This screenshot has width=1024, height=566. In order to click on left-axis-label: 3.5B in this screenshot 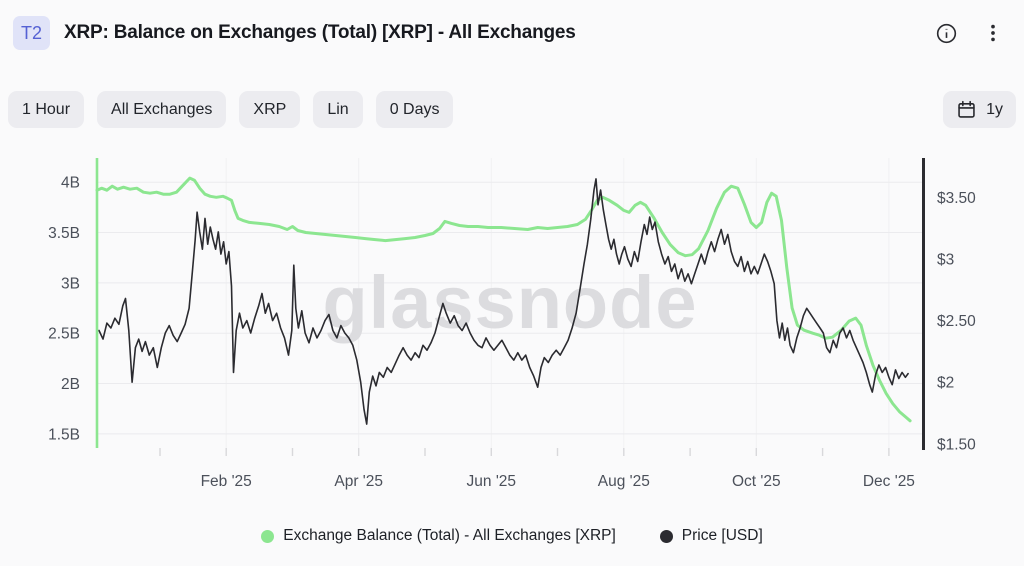, I will do `click(64, 233)`.